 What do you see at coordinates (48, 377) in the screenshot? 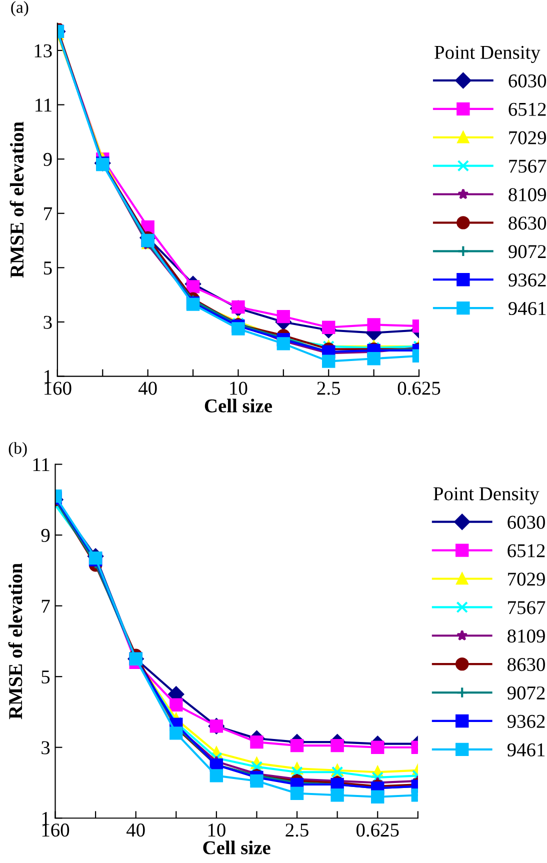
I see `y-tick-label: 1` at bounding box center [48, 377].